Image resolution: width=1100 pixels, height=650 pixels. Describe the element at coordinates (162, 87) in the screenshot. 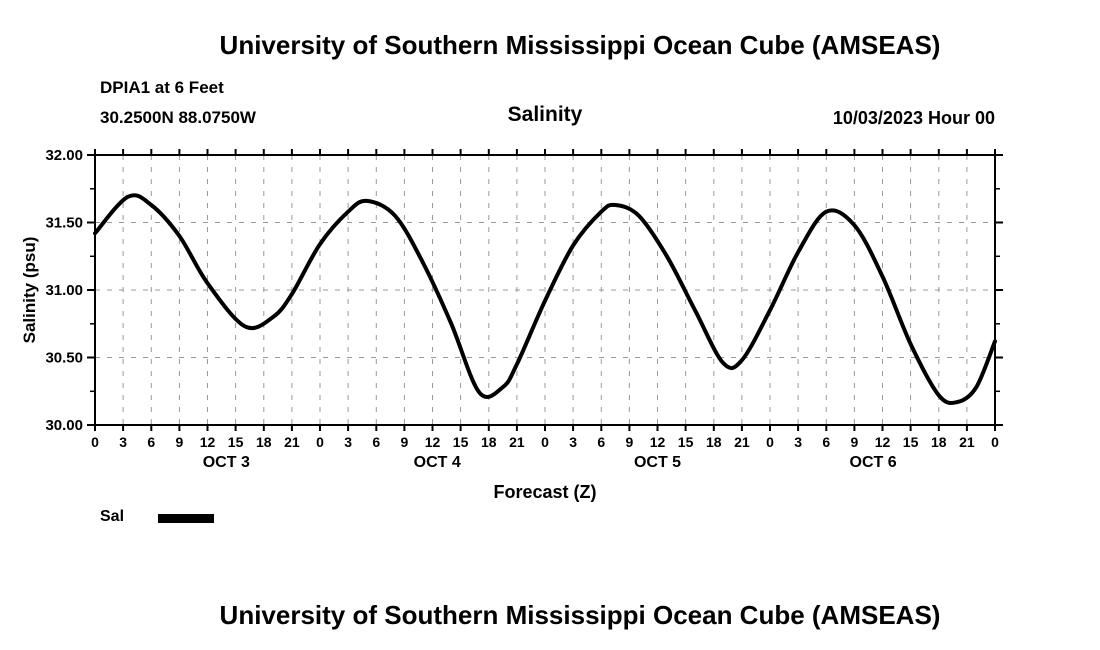

I see `station-label: DPIA1 at 6 Feet` at that location.